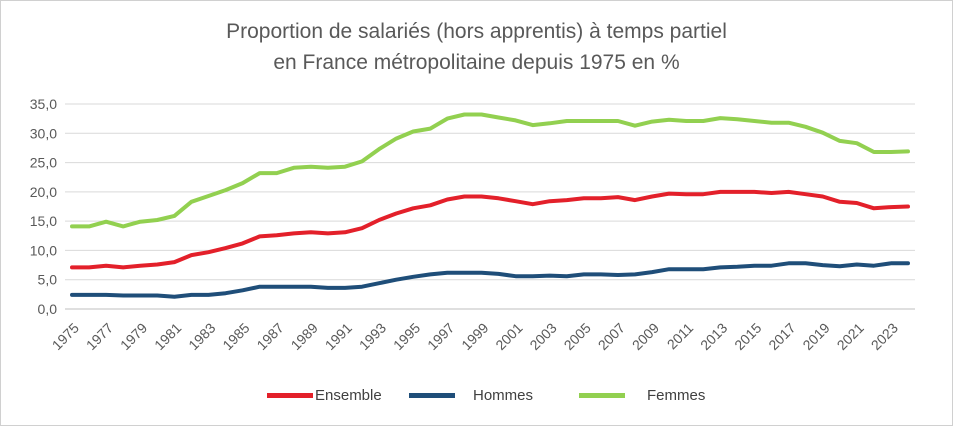  What do you see at coordinates (348, 395) in the screenshot?
I see `legend-label: Ensemble` at bounding box center [348, 395].